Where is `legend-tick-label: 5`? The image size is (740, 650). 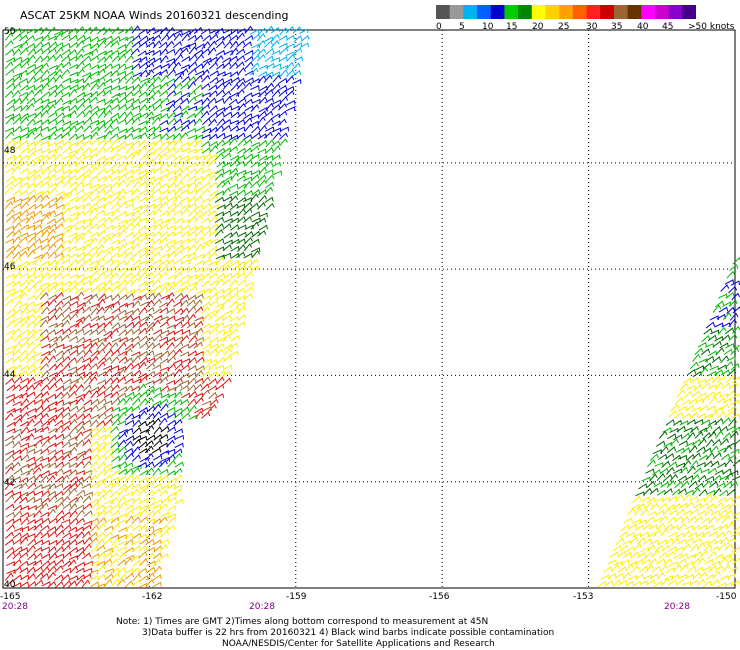
legend-tick-label: 5 is located at coordinates (462, 27).